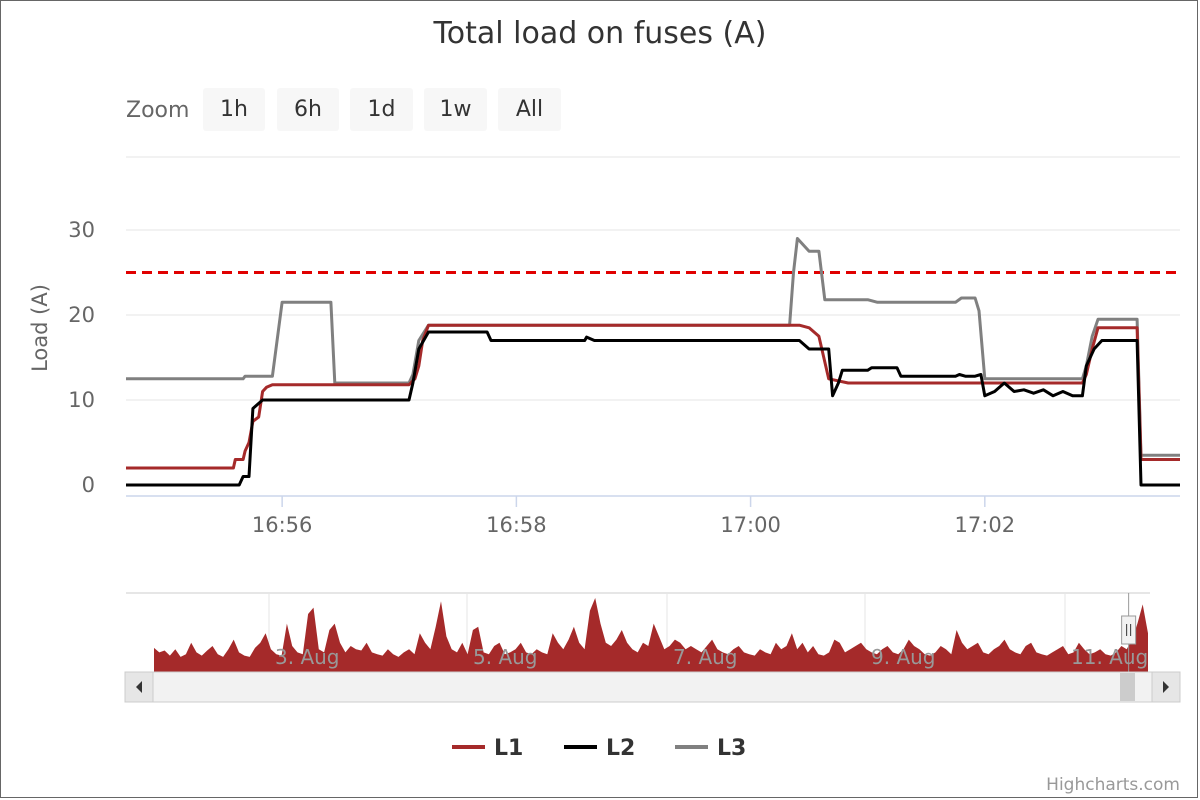 Image resolution: width=1200 pixels, height=800 pixels. I want to click on navigator-tick-label: 3. Aug, so click(307, 657).